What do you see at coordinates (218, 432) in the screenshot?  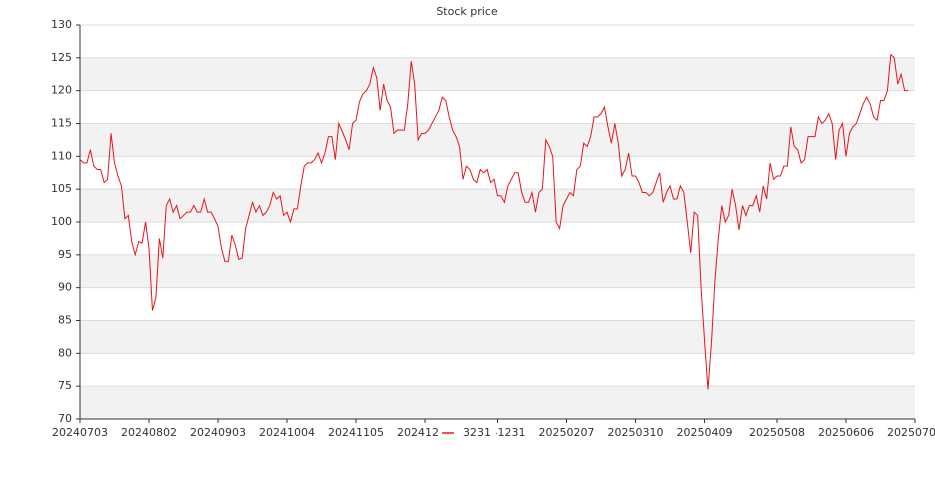 I see `x-tick-label: 20240903` at bounding box center [218, 432].